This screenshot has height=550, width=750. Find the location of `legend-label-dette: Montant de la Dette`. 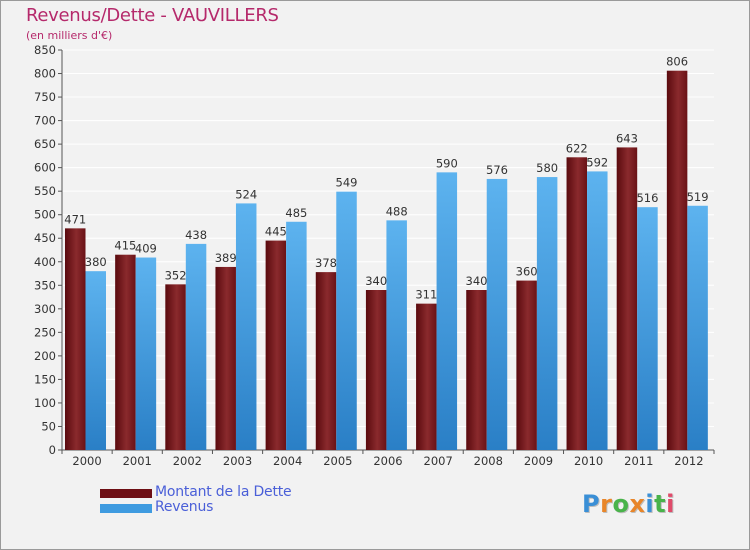

legend-label-dette: Montant de la Dette is located at coordinates (223, 492).